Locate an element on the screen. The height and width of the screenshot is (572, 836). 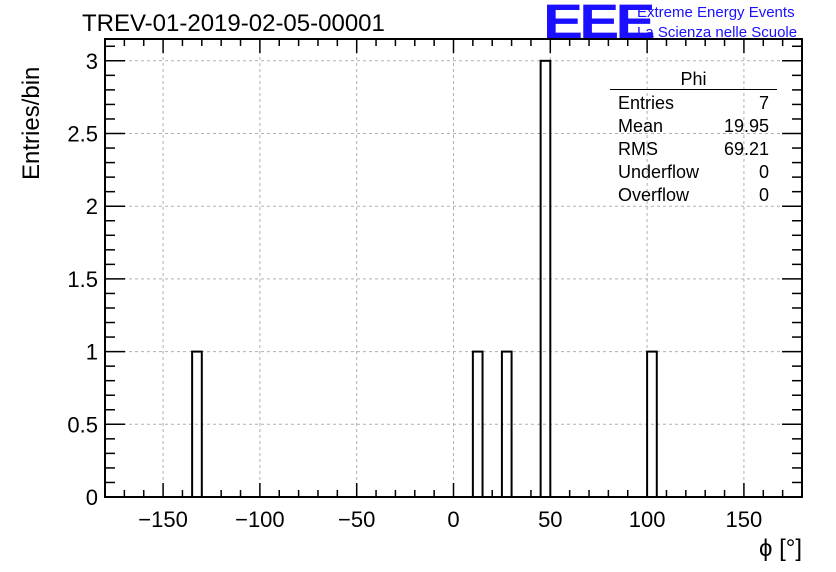
stats-row-entries: Entries 7 is located at coordinates (693, 103).